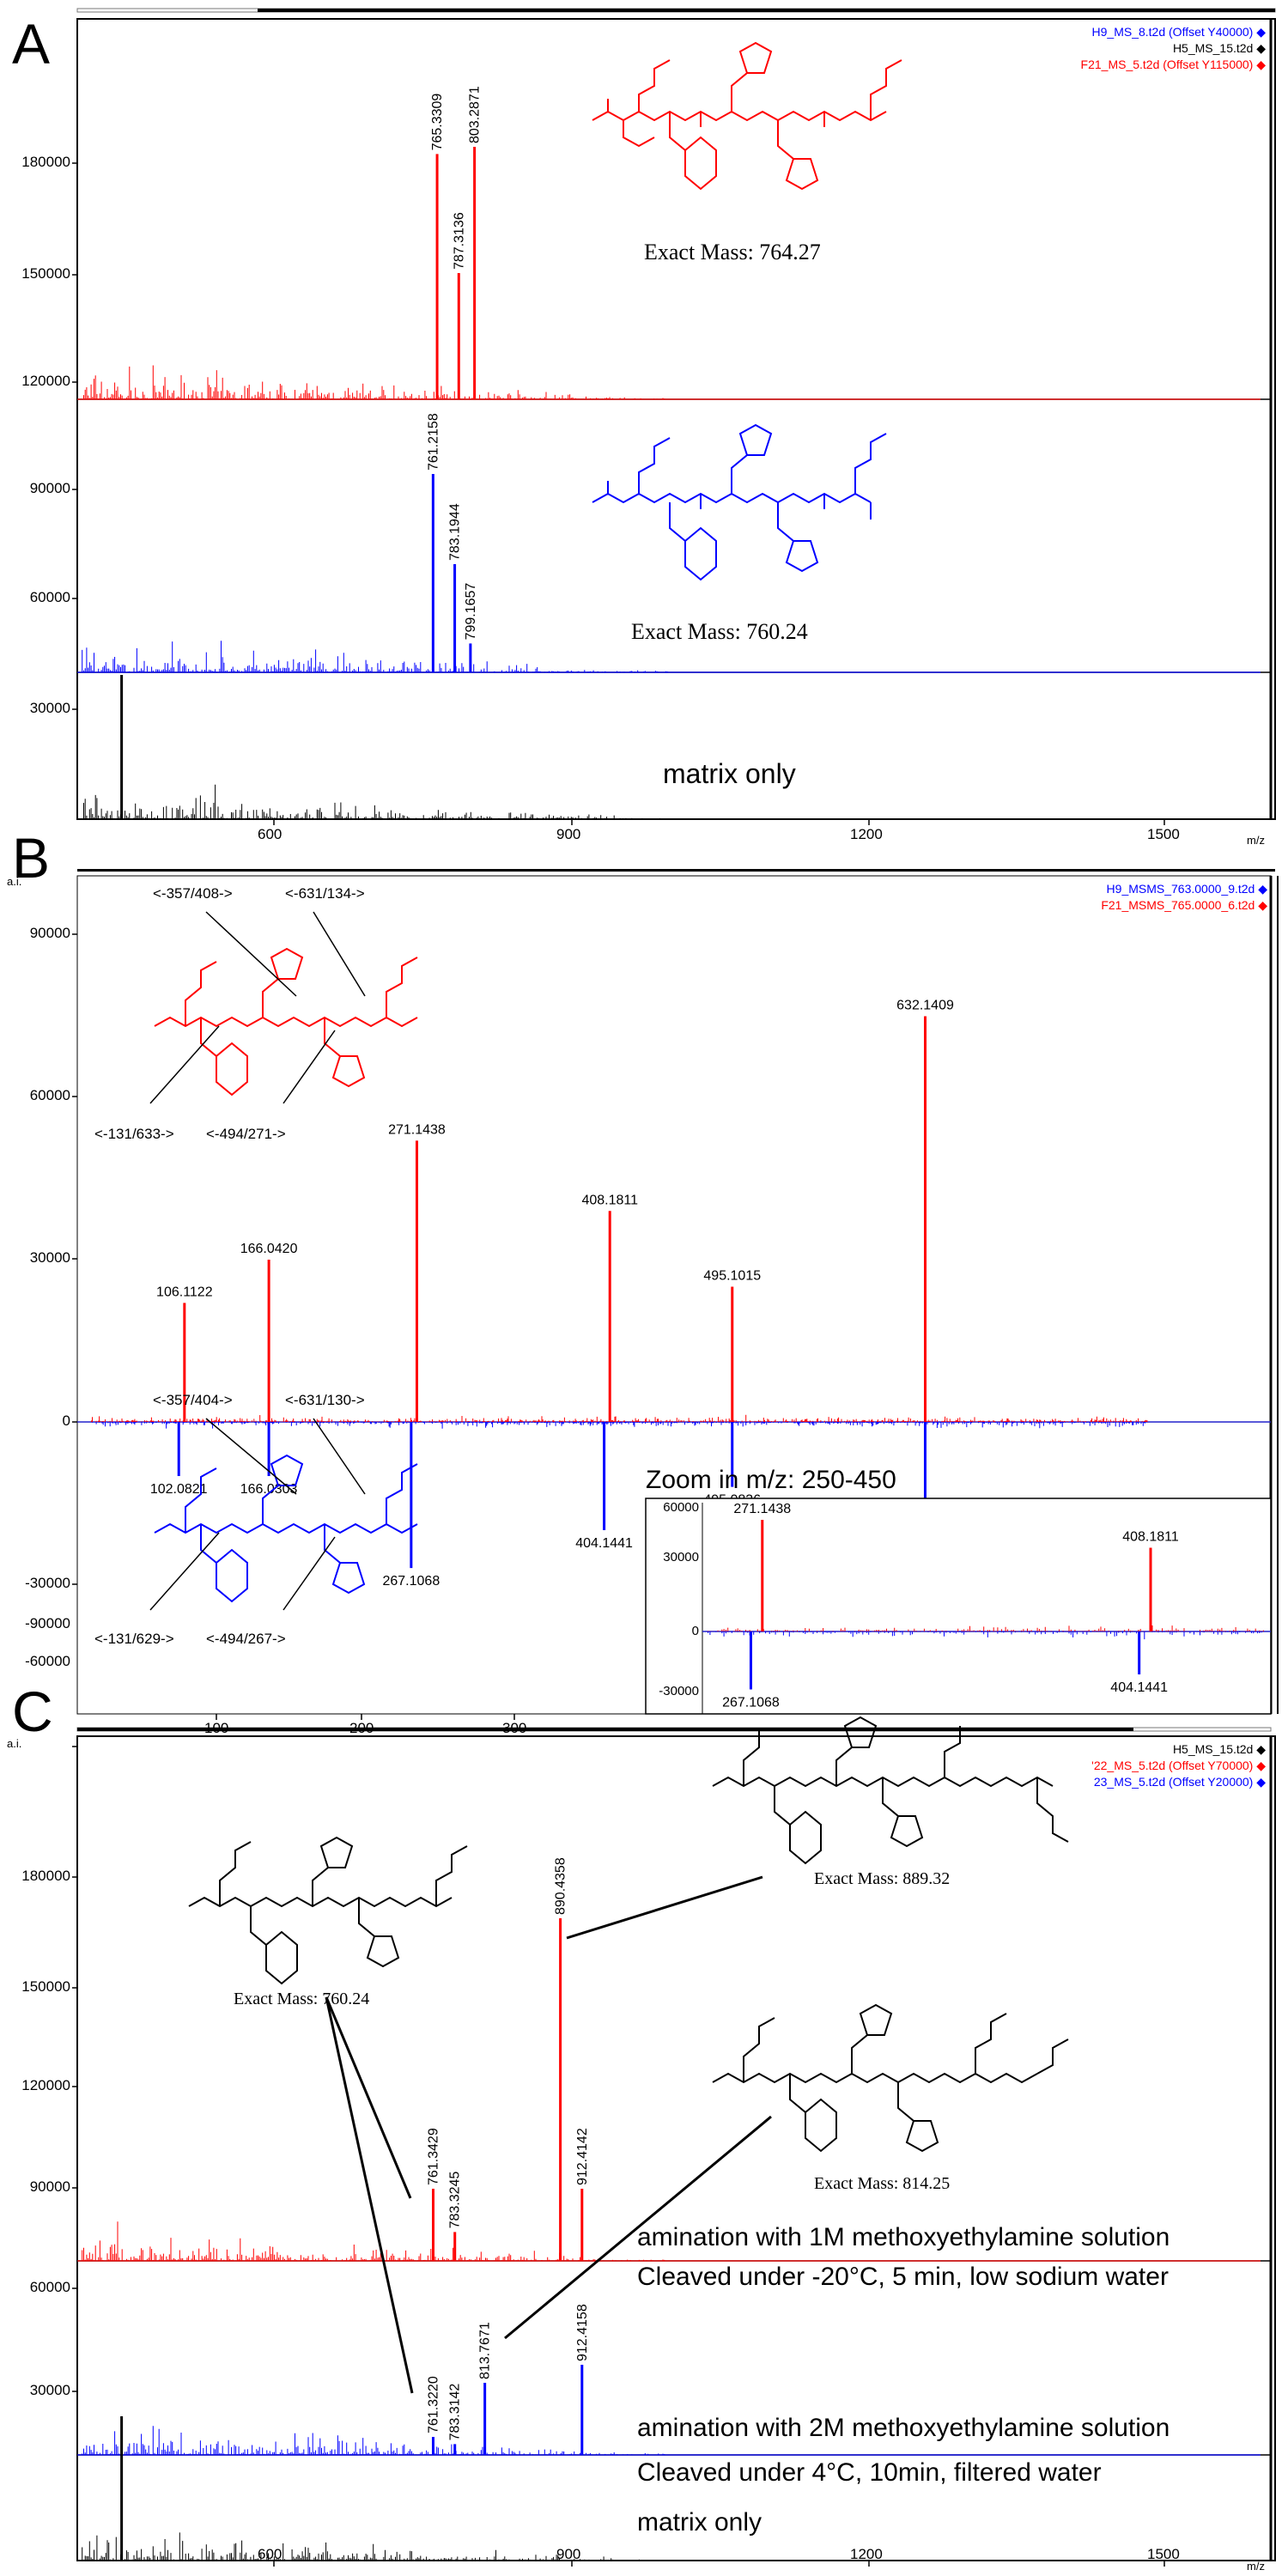 The image size is (1288, 2576). What do you see at coordinates (695, 1631) in the screenshot?
I see `zoom-y-tick-label: 0` at bounding box center [695, 1631].